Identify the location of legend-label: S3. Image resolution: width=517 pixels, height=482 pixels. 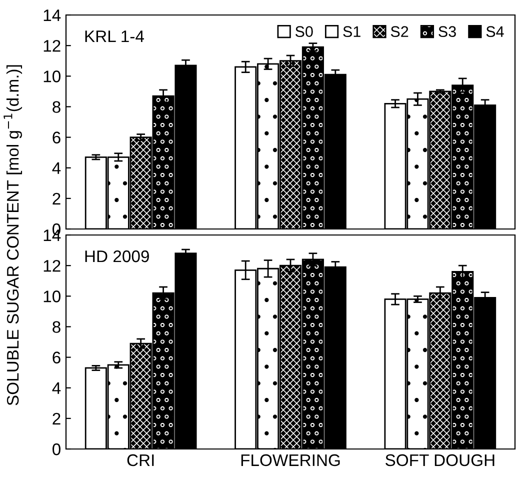
(447, 31).